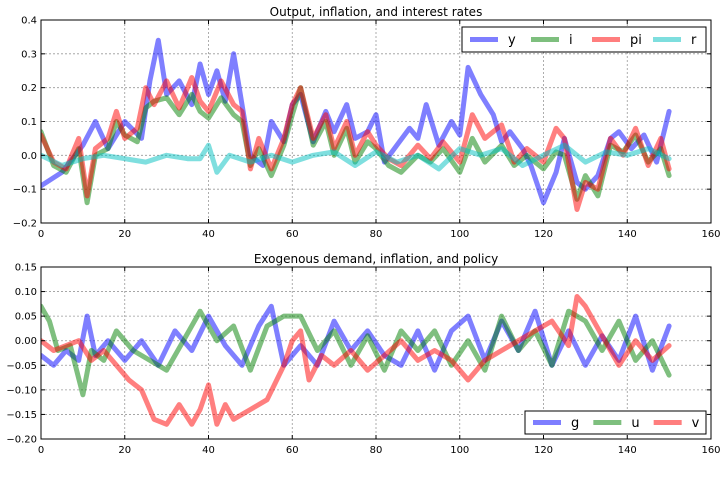  I want to click on chart-title: Output, inflation, and interest rates, so click(376, 12).